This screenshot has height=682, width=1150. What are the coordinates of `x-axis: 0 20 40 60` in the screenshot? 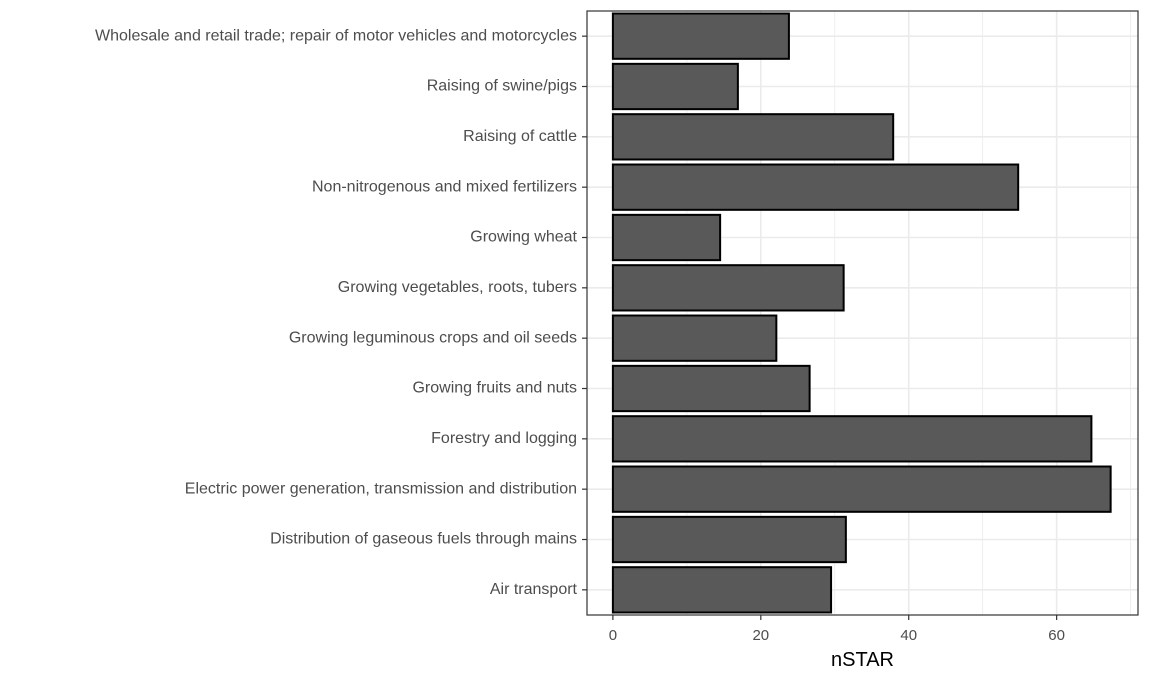 It's located at (837, 629).